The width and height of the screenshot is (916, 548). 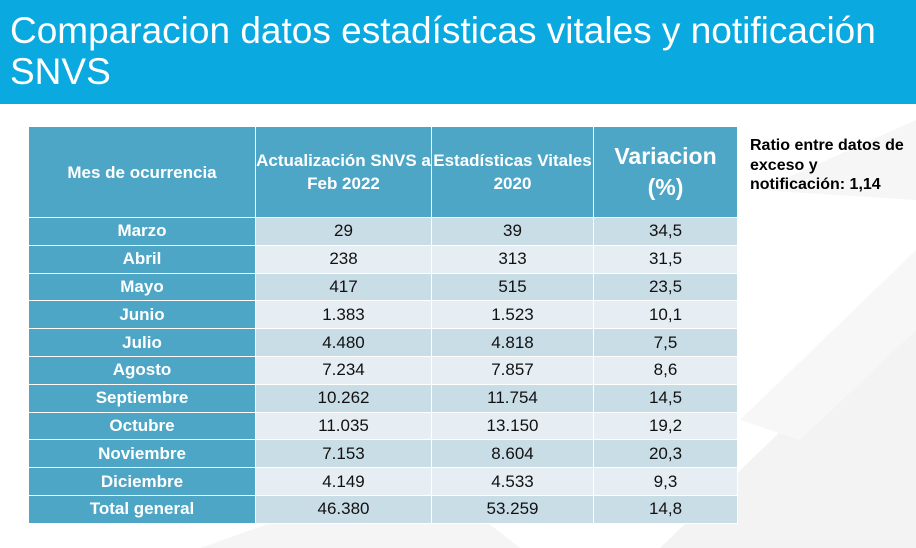 What do you see at coordinates (343, 287) in the screenshot?
I see `snvs-cell: 417` at bounding box center [343, 287].